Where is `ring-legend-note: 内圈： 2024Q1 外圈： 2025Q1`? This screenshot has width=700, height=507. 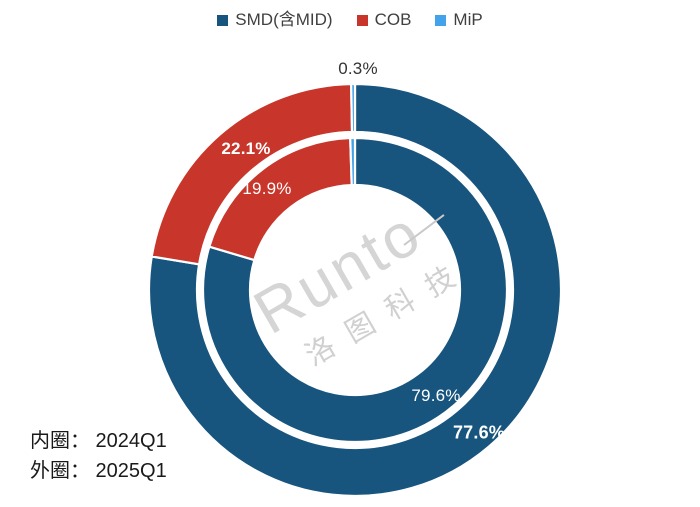
ring-legend-note: 内圈： 2024Q1 外圈： 2025Q1 is located at coordinates (98, 456).